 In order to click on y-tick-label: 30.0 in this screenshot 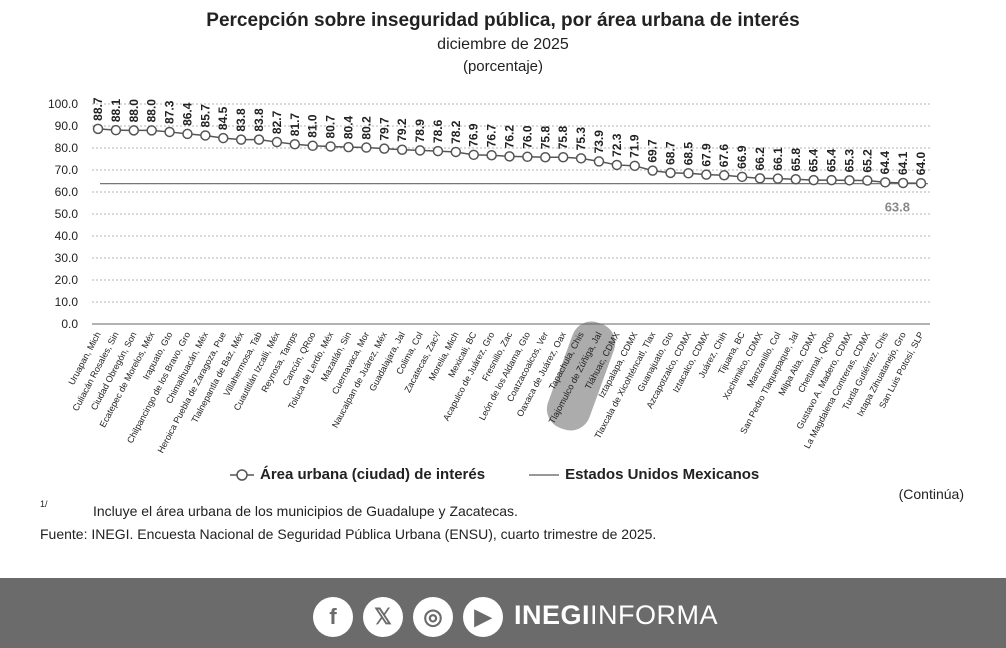, I will do `click(67, 258)`.